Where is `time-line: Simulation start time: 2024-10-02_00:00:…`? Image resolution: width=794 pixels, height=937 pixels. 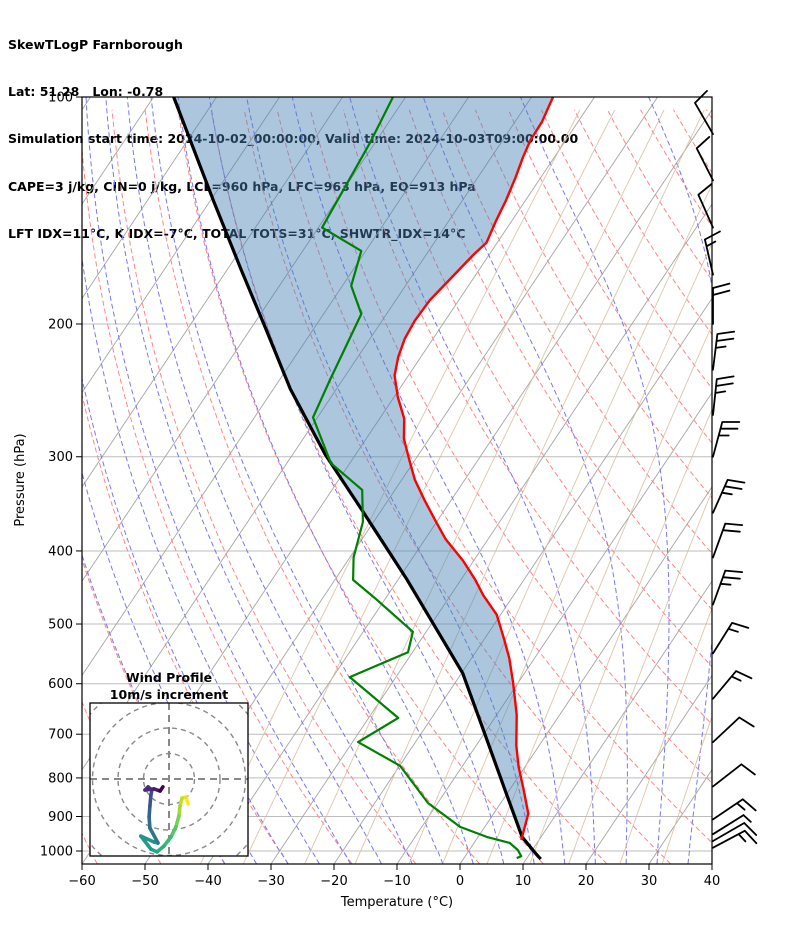
time-line: Simulation start time: 2024-10-02_00:00:… is located at coordinates (293, 139).